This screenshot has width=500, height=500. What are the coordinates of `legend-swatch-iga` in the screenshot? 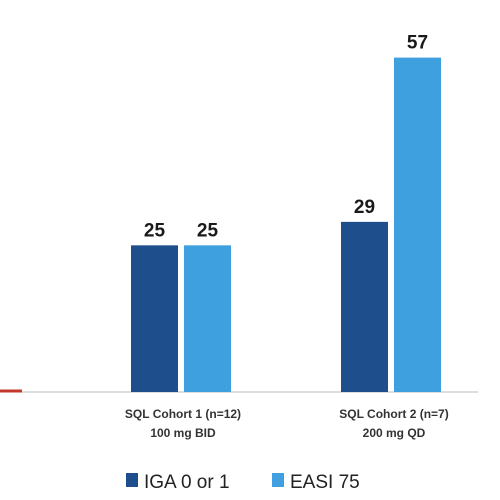 It's located at (132, 480).